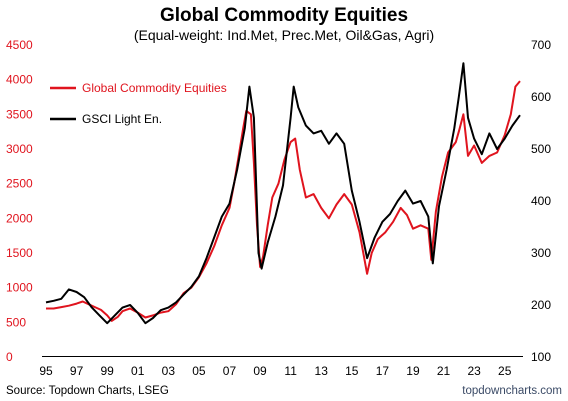  Describe the element at coordinates (505, 371) in the screenshot. I see `x-tick-label: 25` at that location.